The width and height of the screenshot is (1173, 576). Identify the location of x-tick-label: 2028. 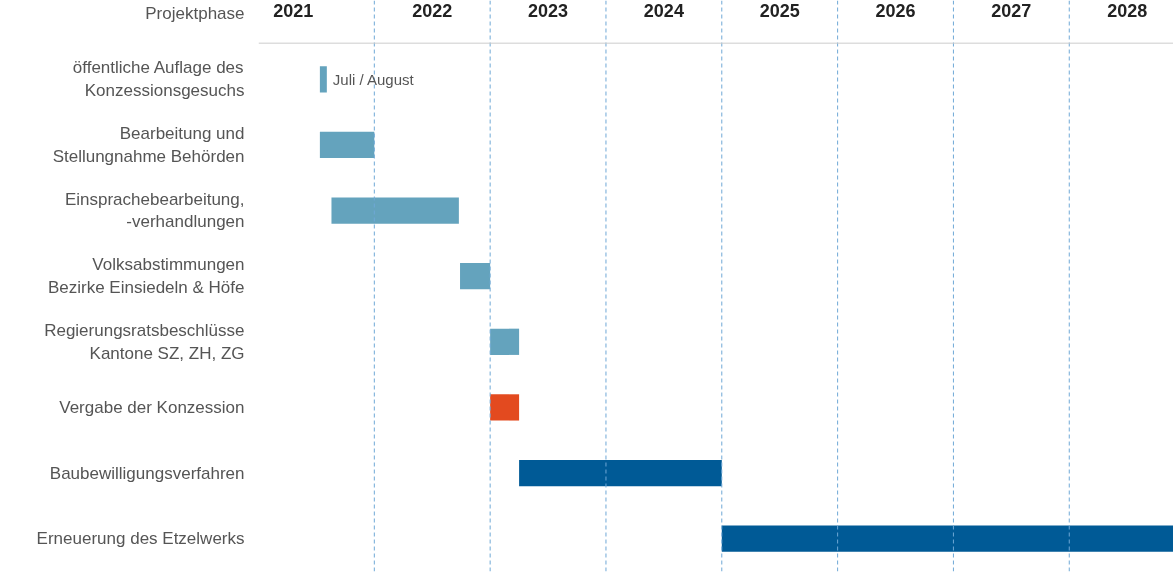
(1127, 10).